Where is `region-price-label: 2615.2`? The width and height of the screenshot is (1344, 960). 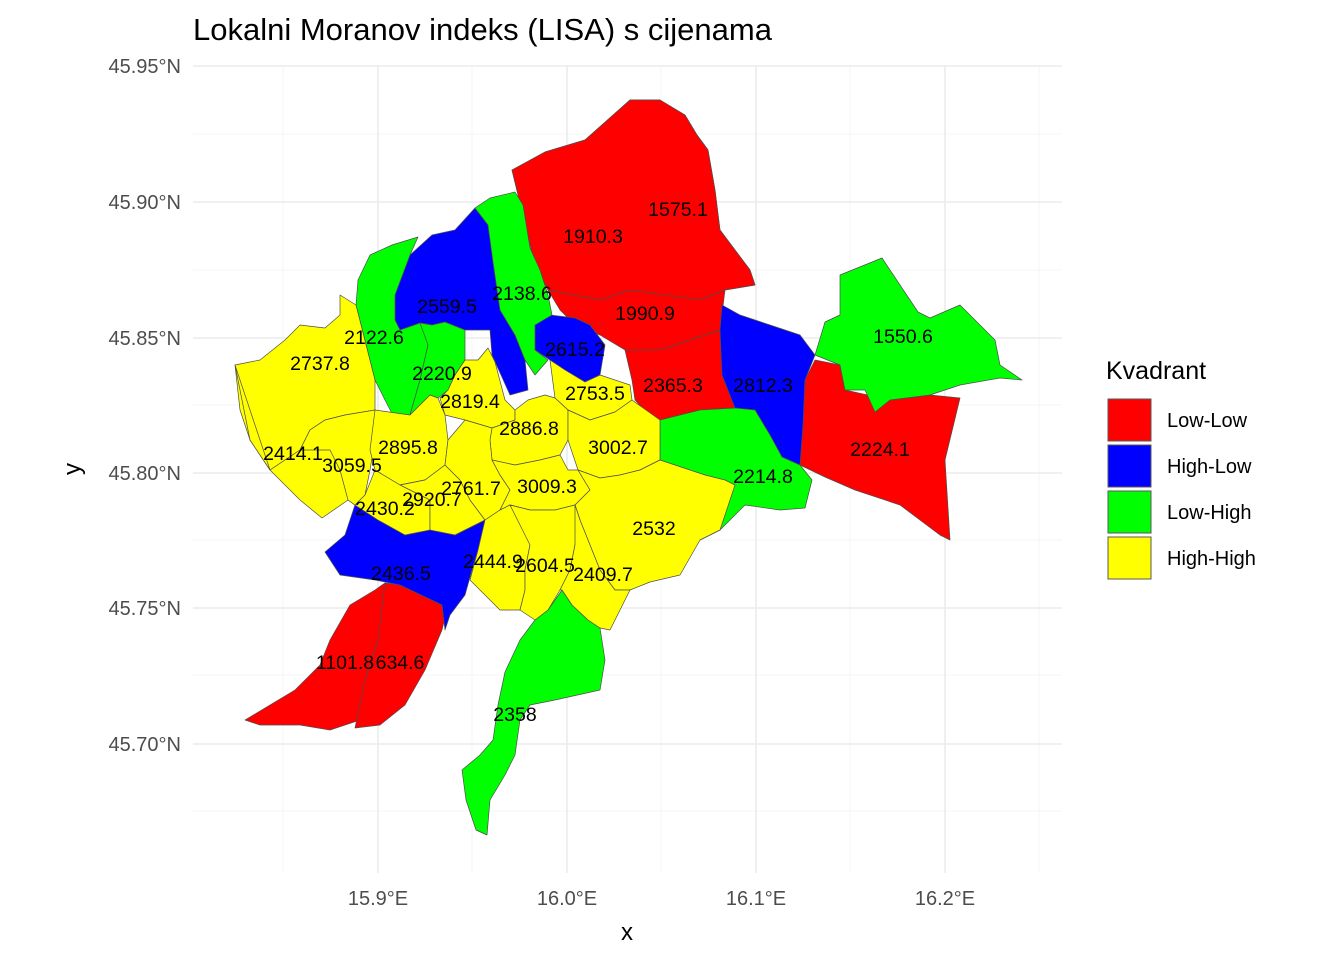 region-price-label: 2615.2 is located at coordinates (575, 350).